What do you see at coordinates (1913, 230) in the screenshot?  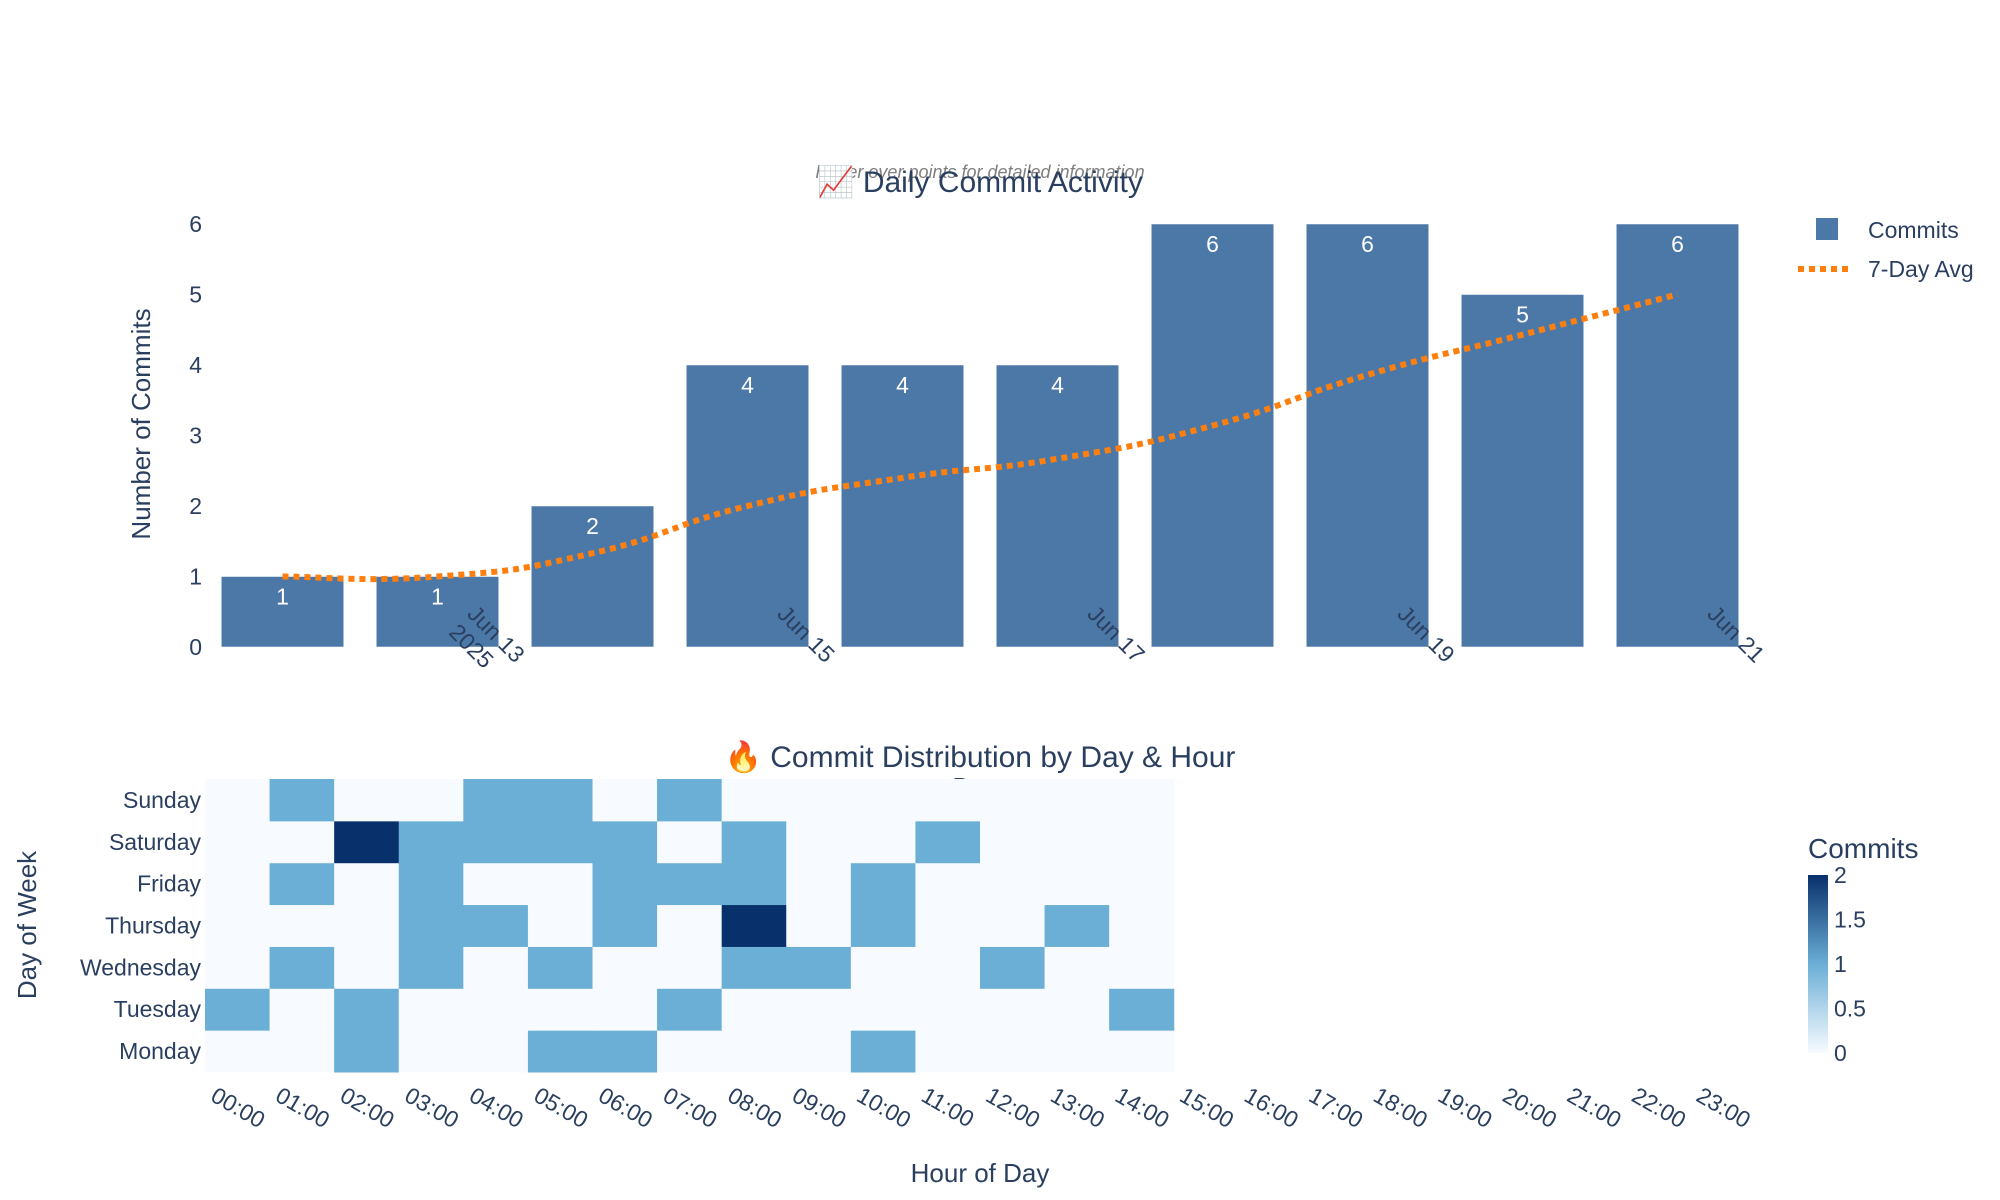 I see `legend-label-commits: Commits` at bounding box center [1913, 230].